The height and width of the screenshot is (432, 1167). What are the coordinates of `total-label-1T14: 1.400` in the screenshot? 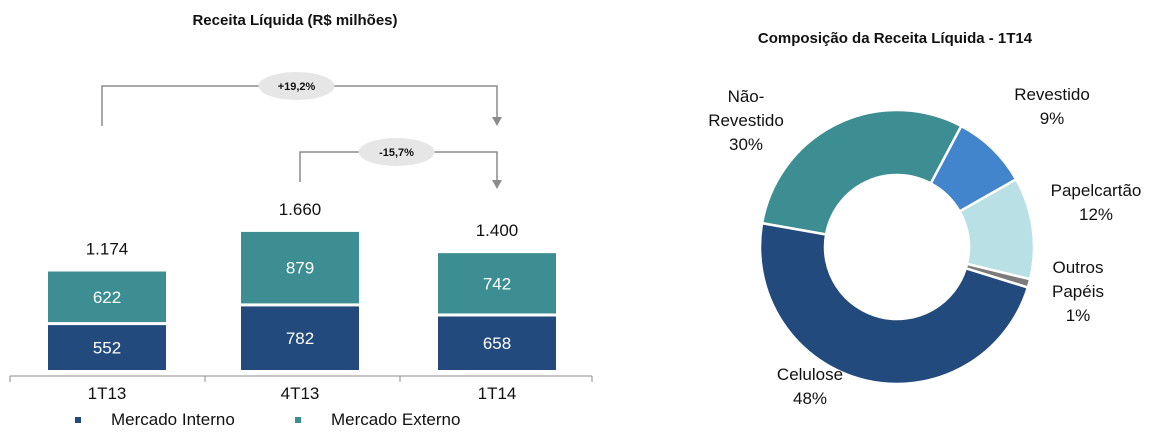 It's located at (497, 230).